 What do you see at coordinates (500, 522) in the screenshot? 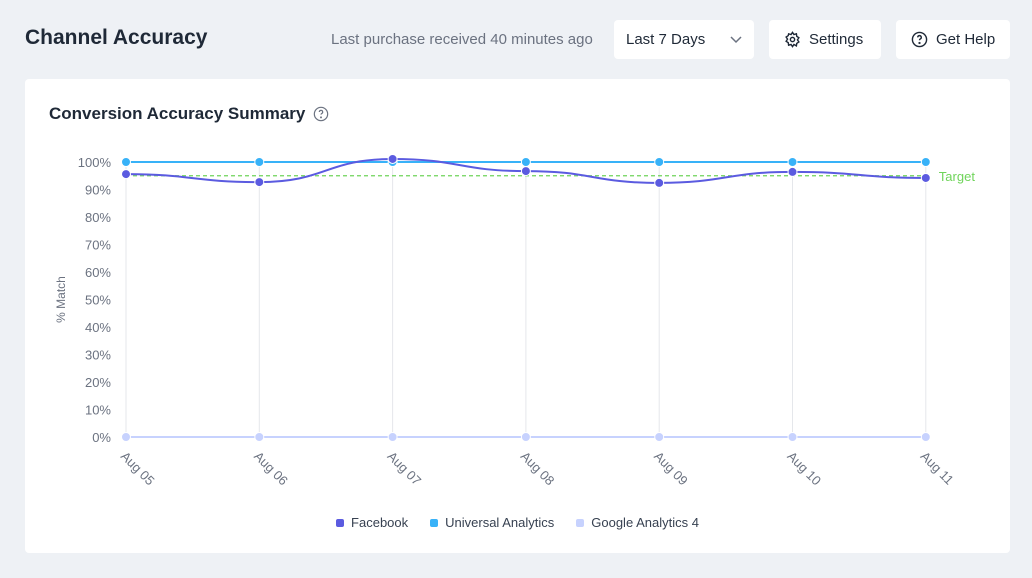
I see `legend-label: Universal Analytics` at bounding box center [500, 522].